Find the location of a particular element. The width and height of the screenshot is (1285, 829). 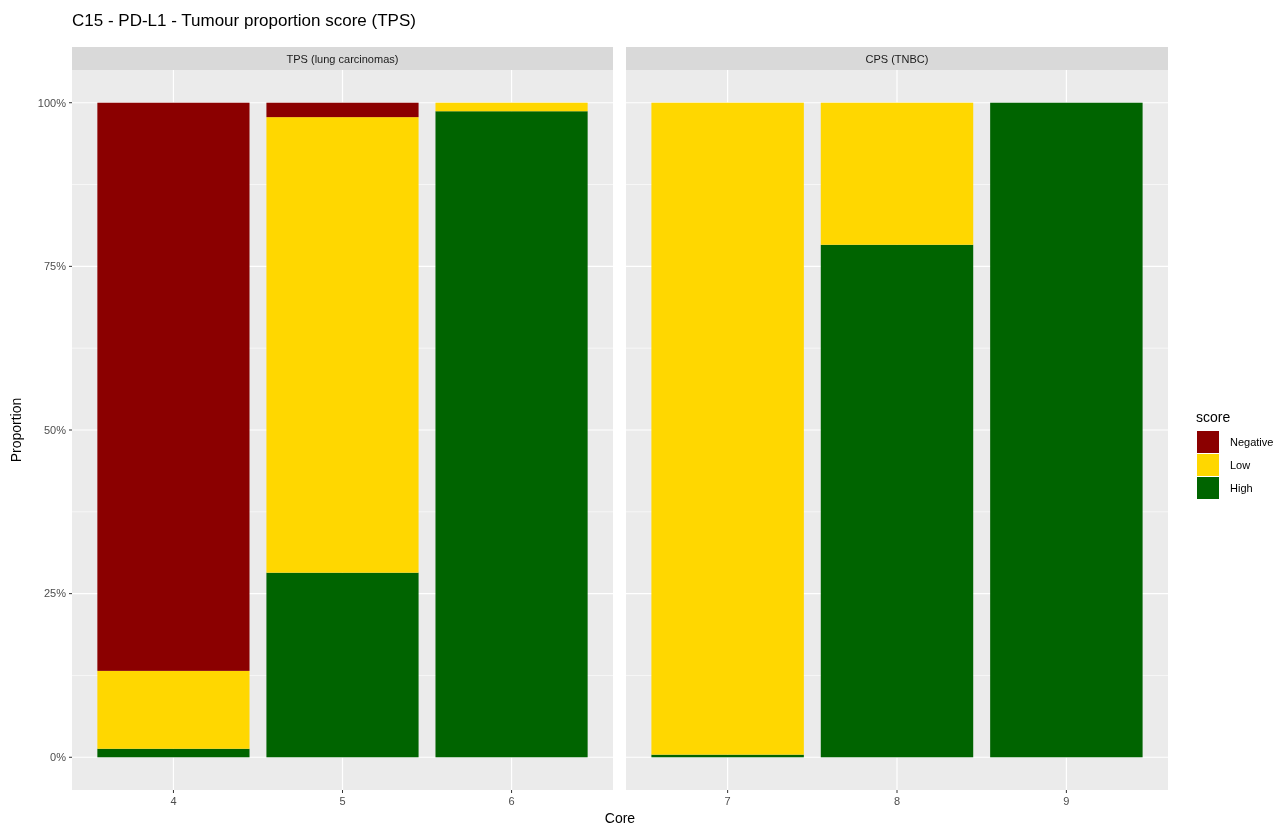

legend-label: Negative is located at coordinates (1252, 441).